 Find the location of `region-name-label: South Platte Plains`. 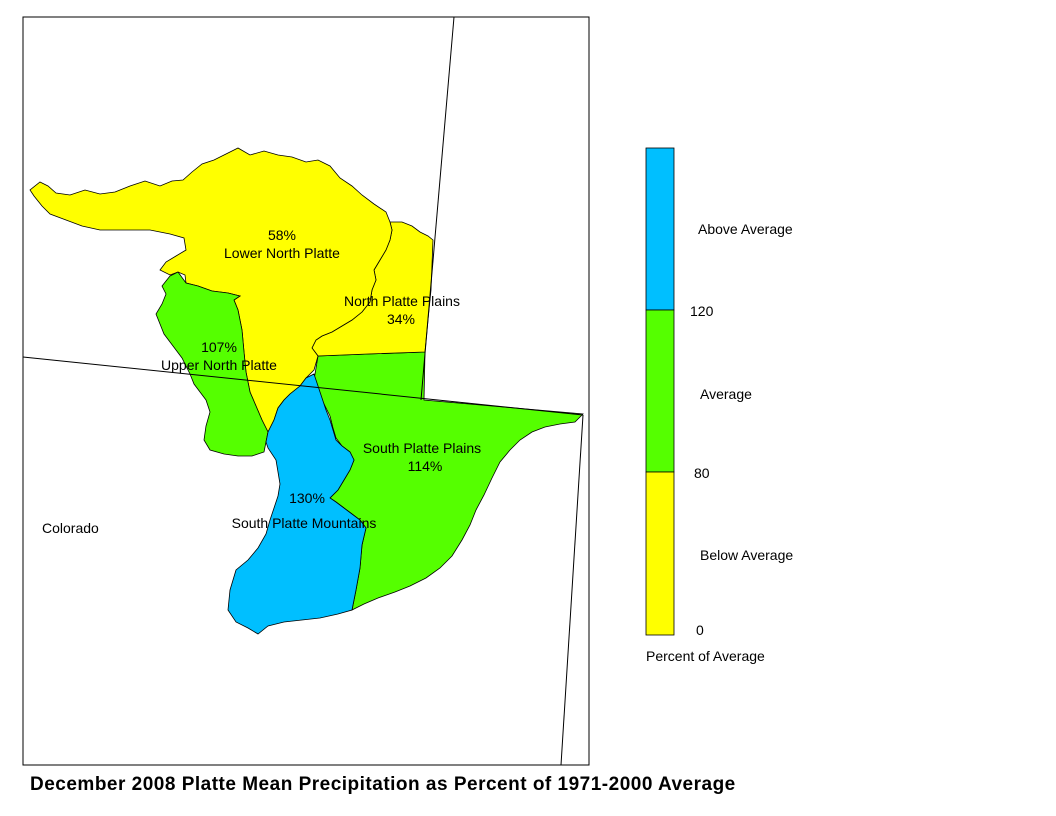

region-name-label: South Platte Plains is located at coordinates (422, 448).